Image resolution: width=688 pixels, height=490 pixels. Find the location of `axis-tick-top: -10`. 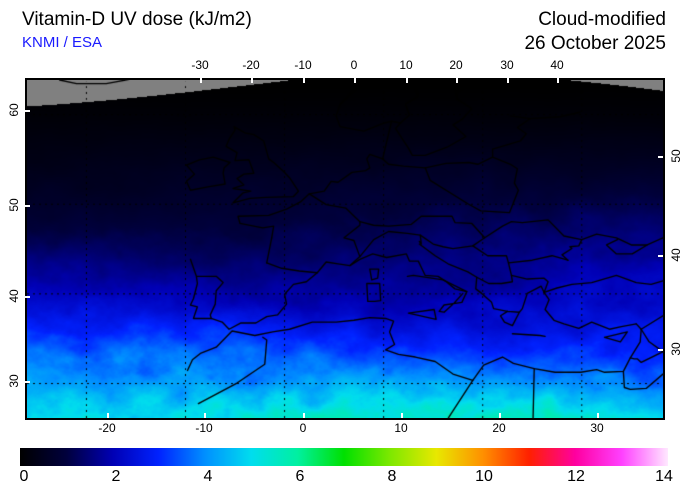

axis-tick-top: -10 is located at coordinates (303, 65).